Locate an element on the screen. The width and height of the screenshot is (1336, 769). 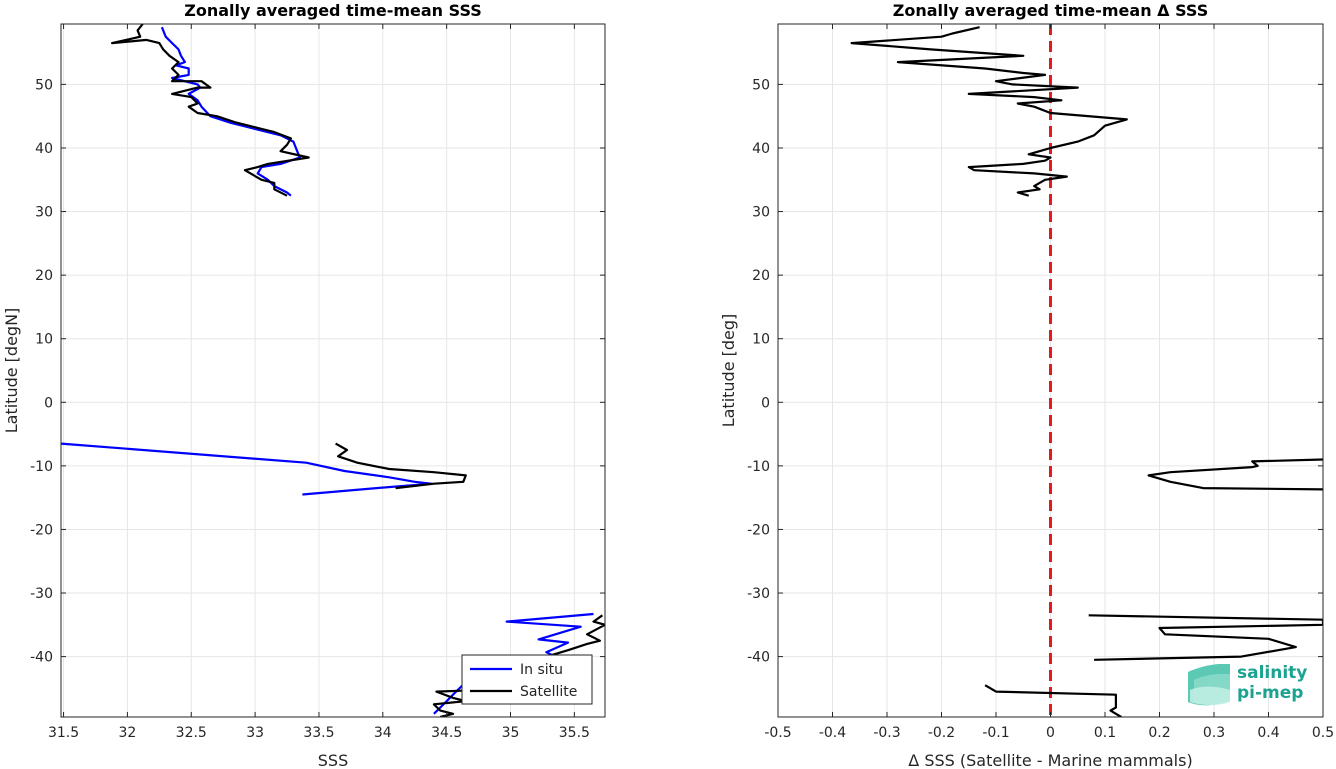
x-tick-label: 0.2 is located at coordinates (1159, 733).